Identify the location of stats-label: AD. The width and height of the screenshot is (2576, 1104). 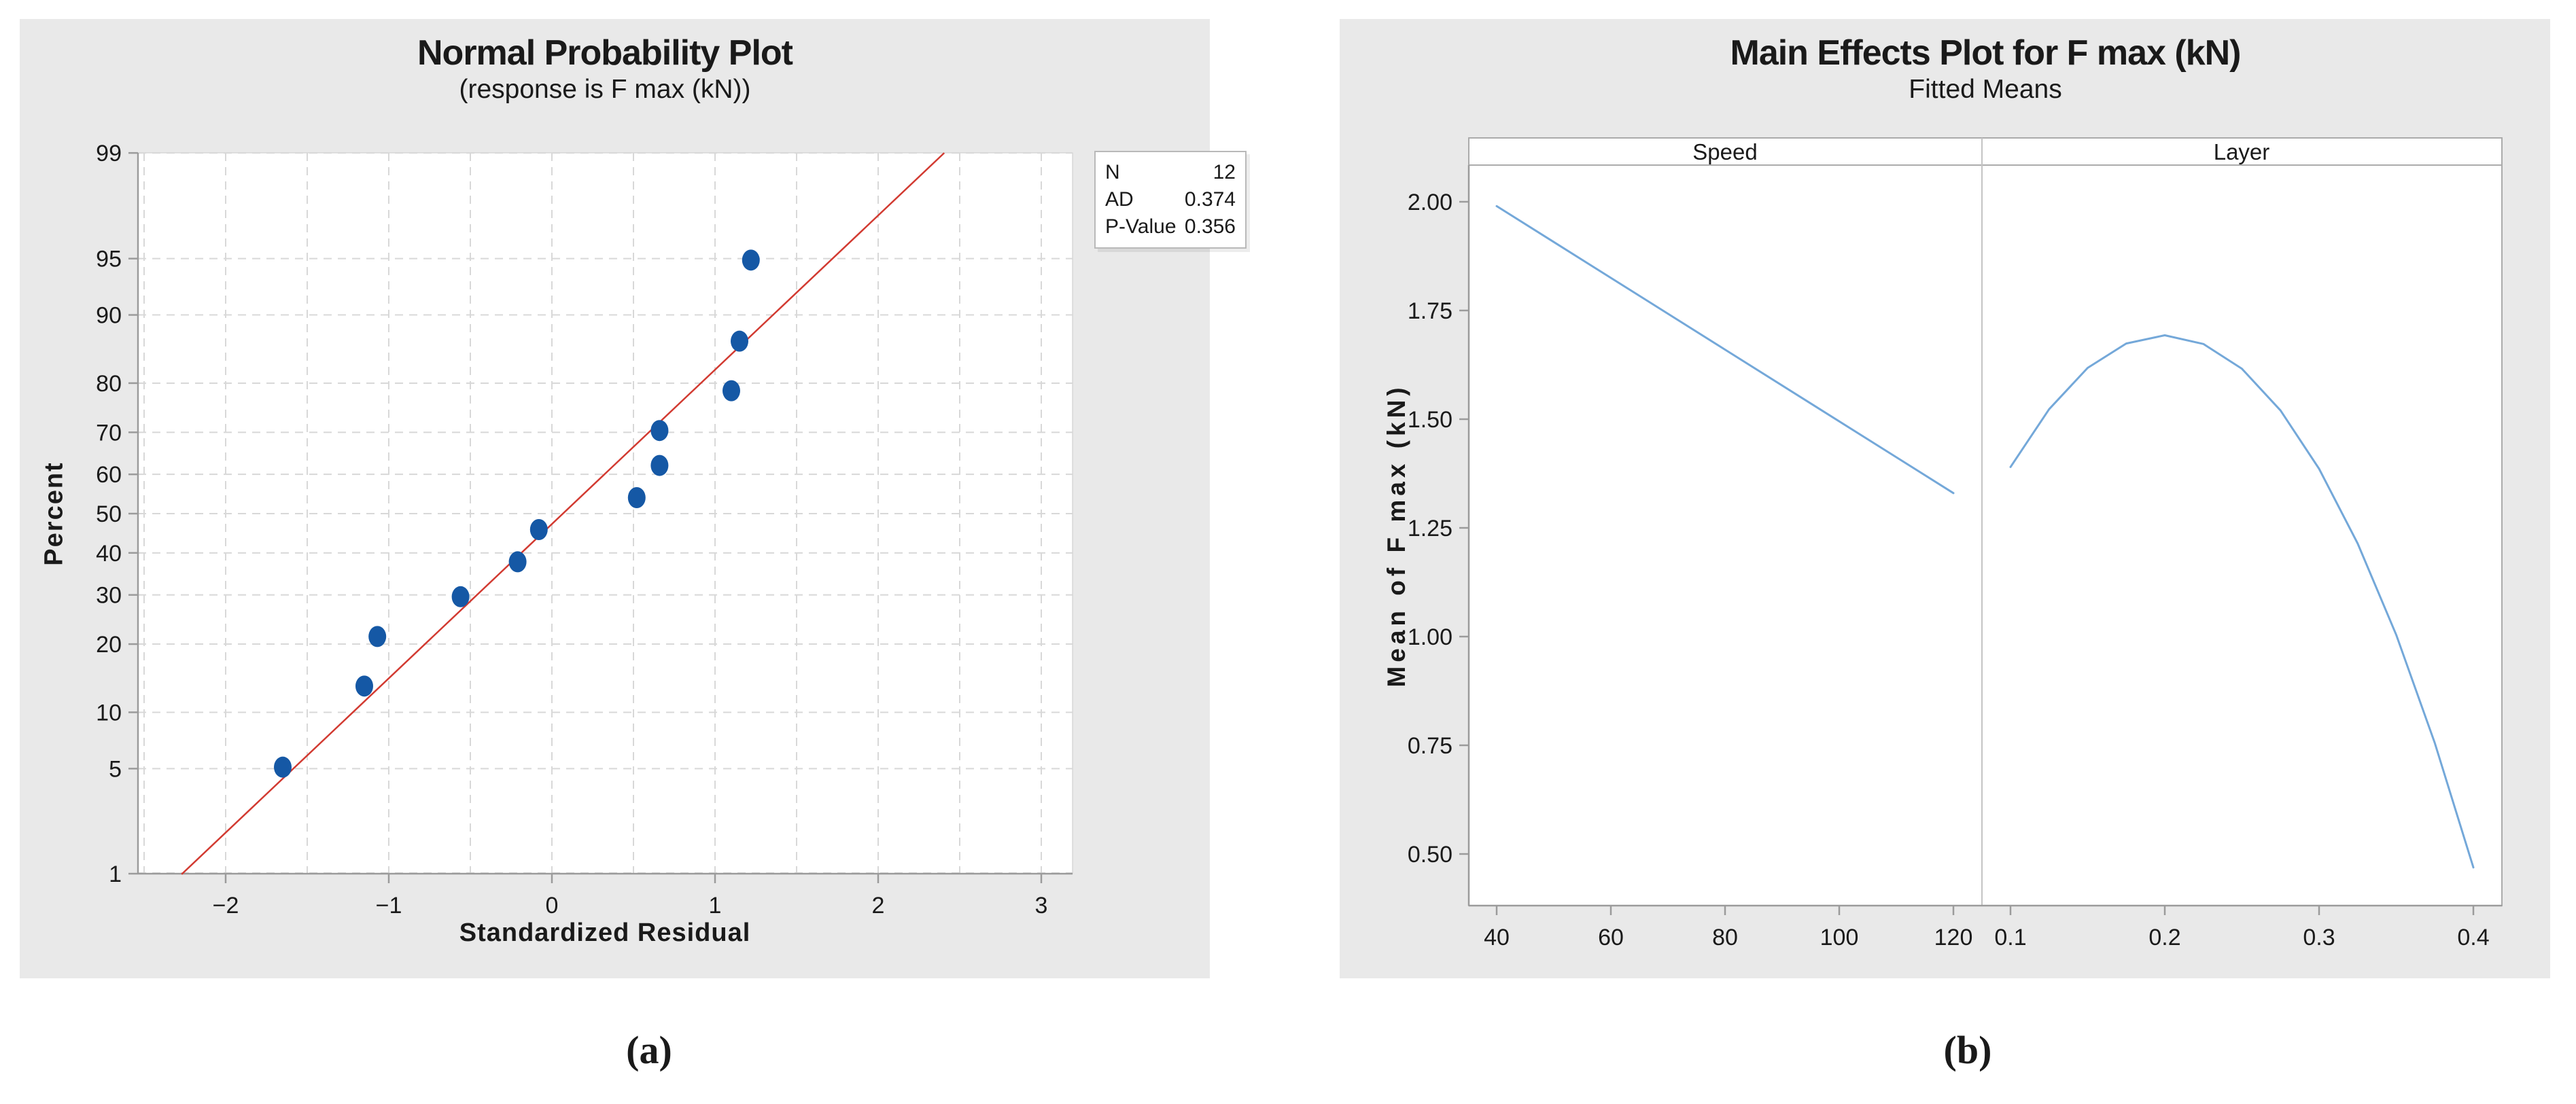
(1119, 199).